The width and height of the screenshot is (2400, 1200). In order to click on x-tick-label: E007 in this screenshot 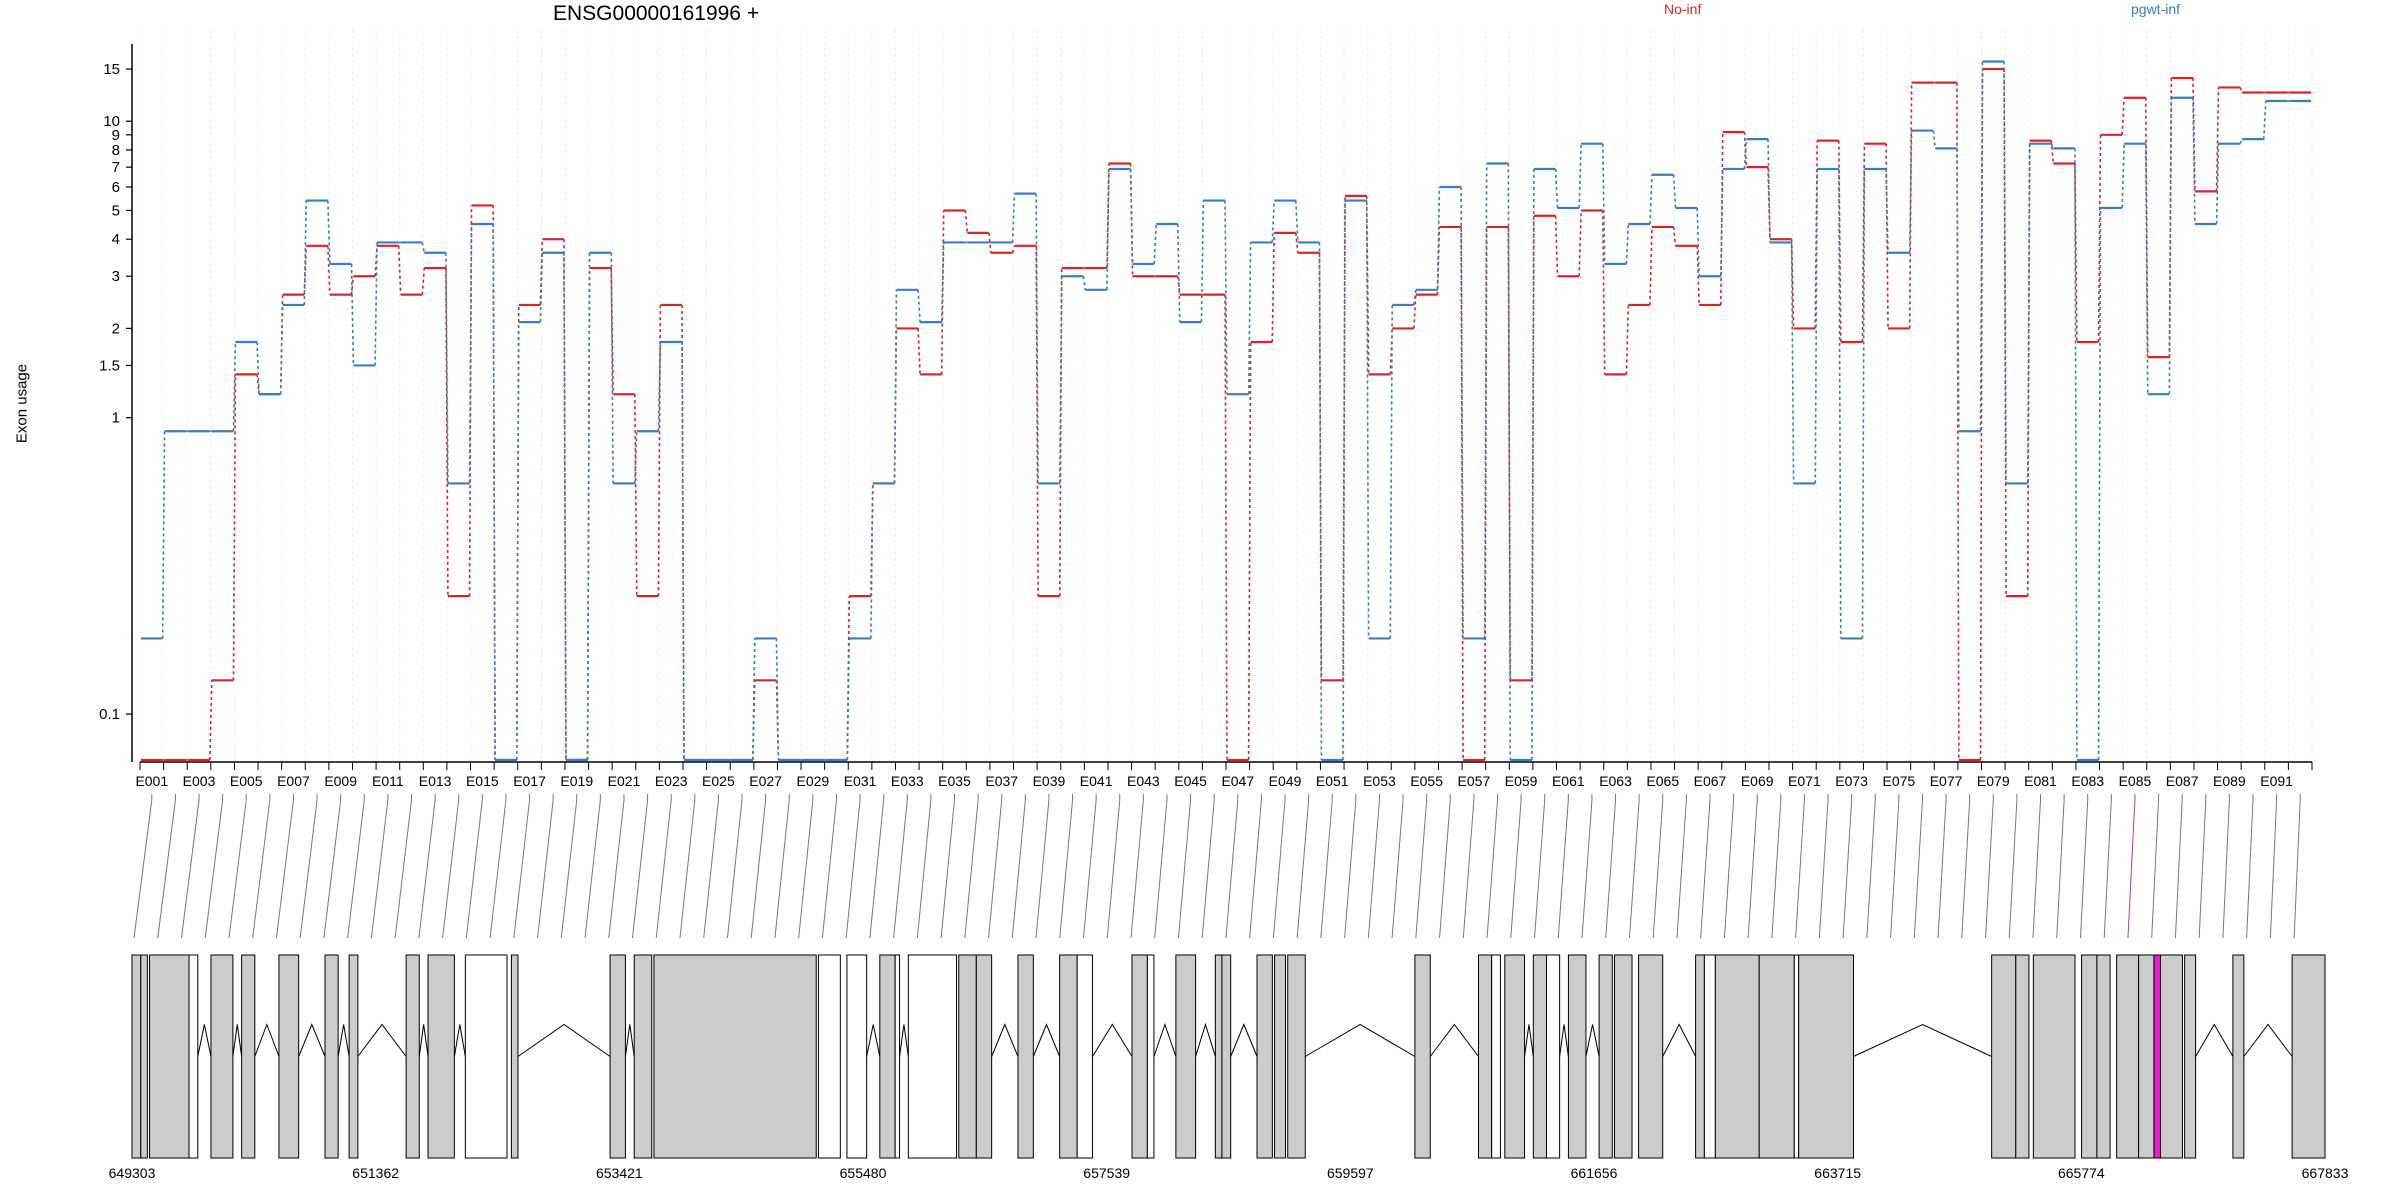, I will do `click(293, 781)`.